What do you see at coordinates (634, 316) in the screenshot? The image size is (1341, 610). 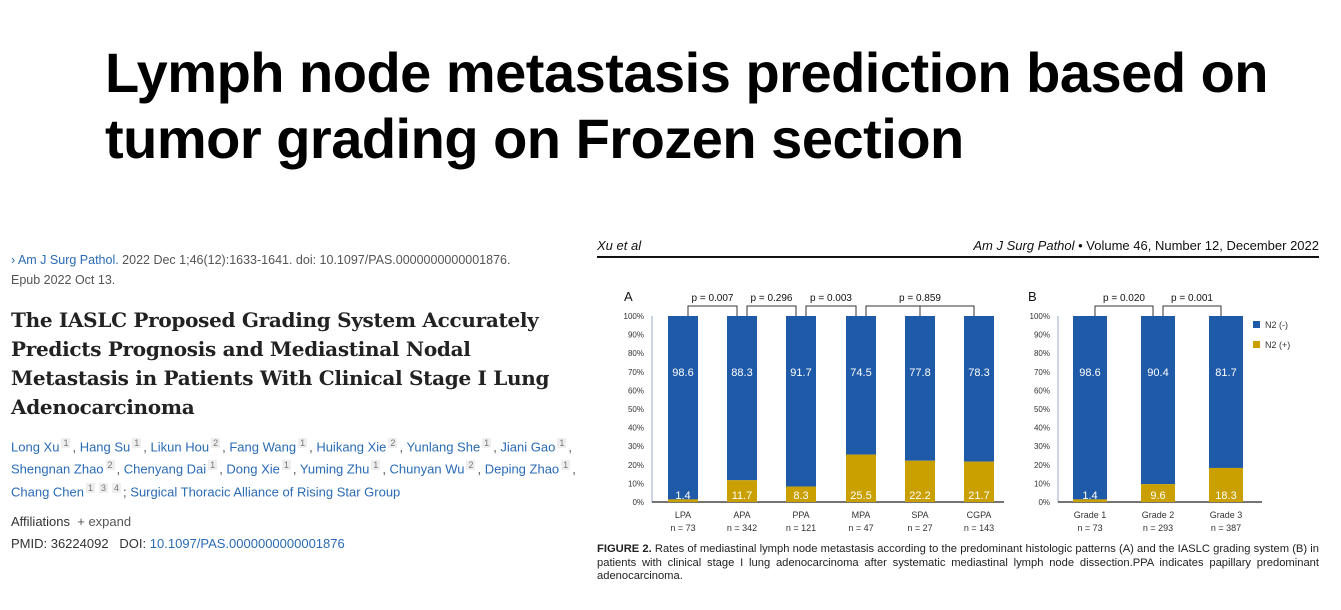 I see `y-tick-label: 100%` at bounding box center [634, 316].